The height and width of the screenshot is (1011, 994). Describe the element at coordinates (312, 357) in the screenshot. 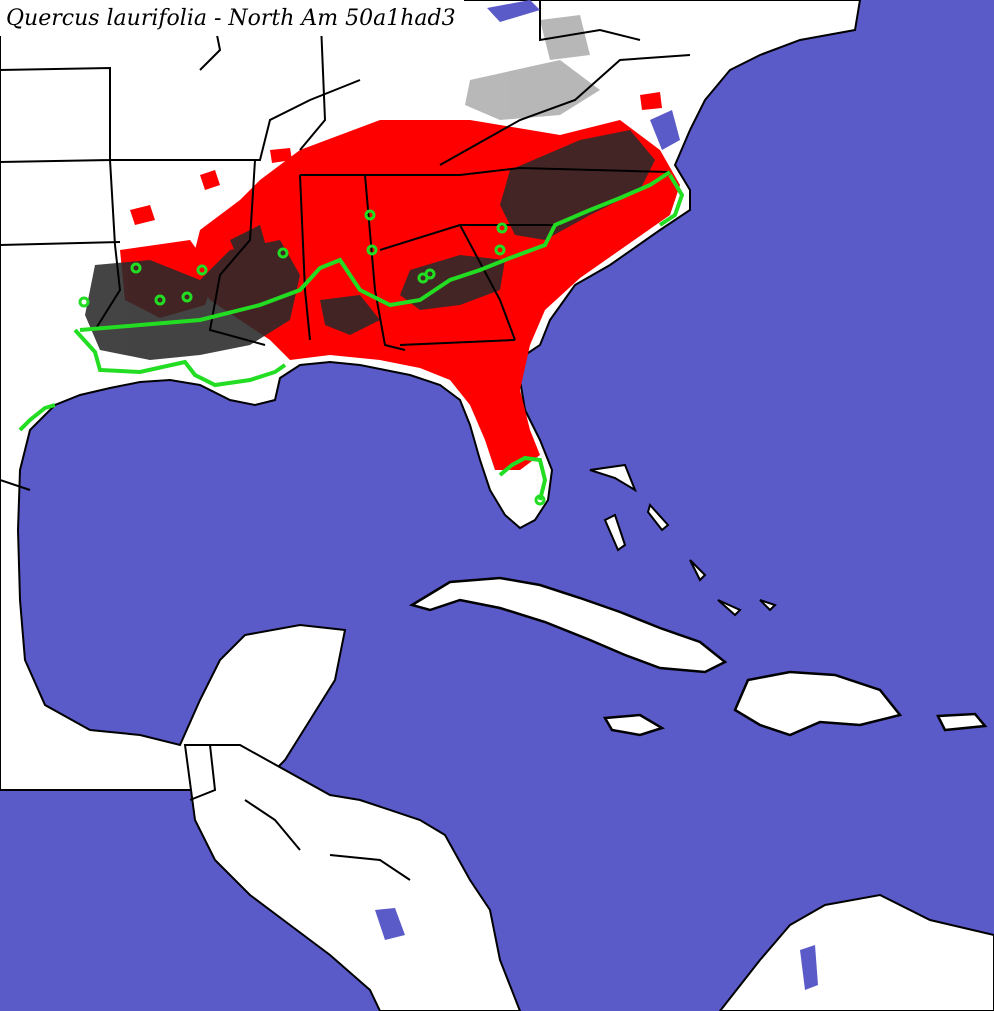

I see `occurrence-points` at that location.